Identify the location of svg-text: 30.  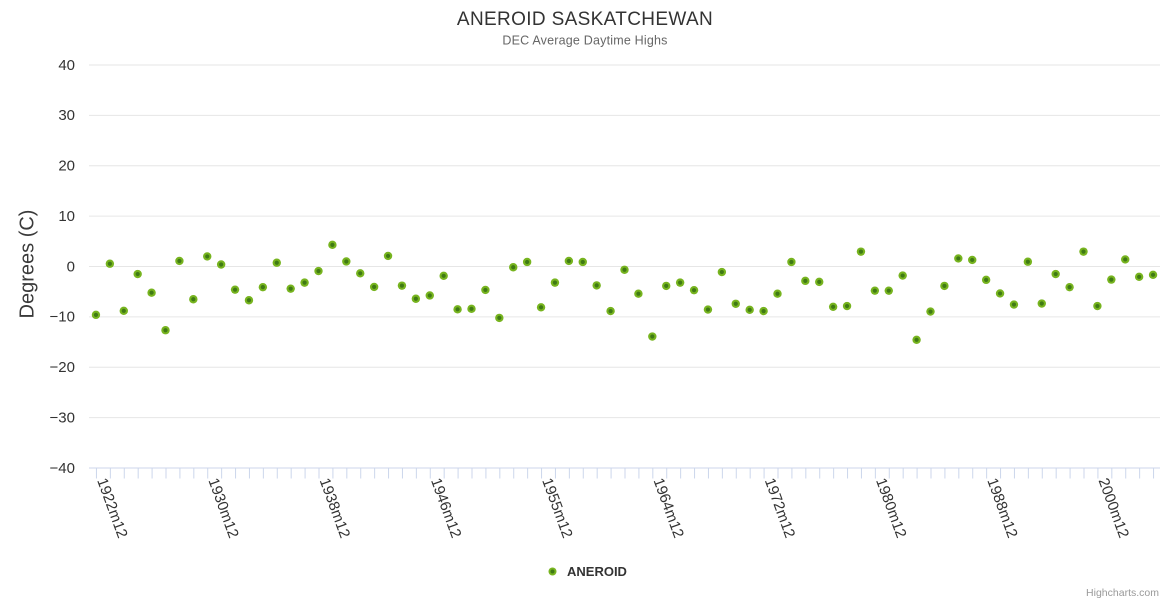
(66, 115).